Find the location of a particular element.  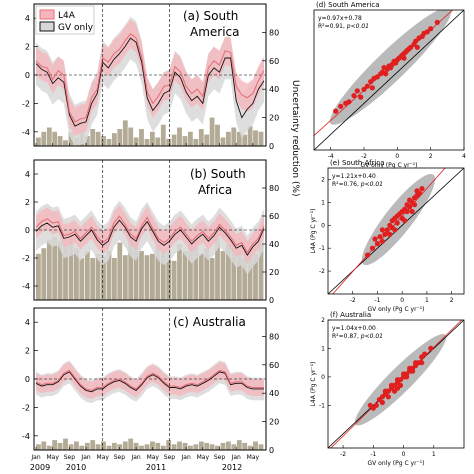

y-tick-label: -4 is located at coordinates (26, 132).